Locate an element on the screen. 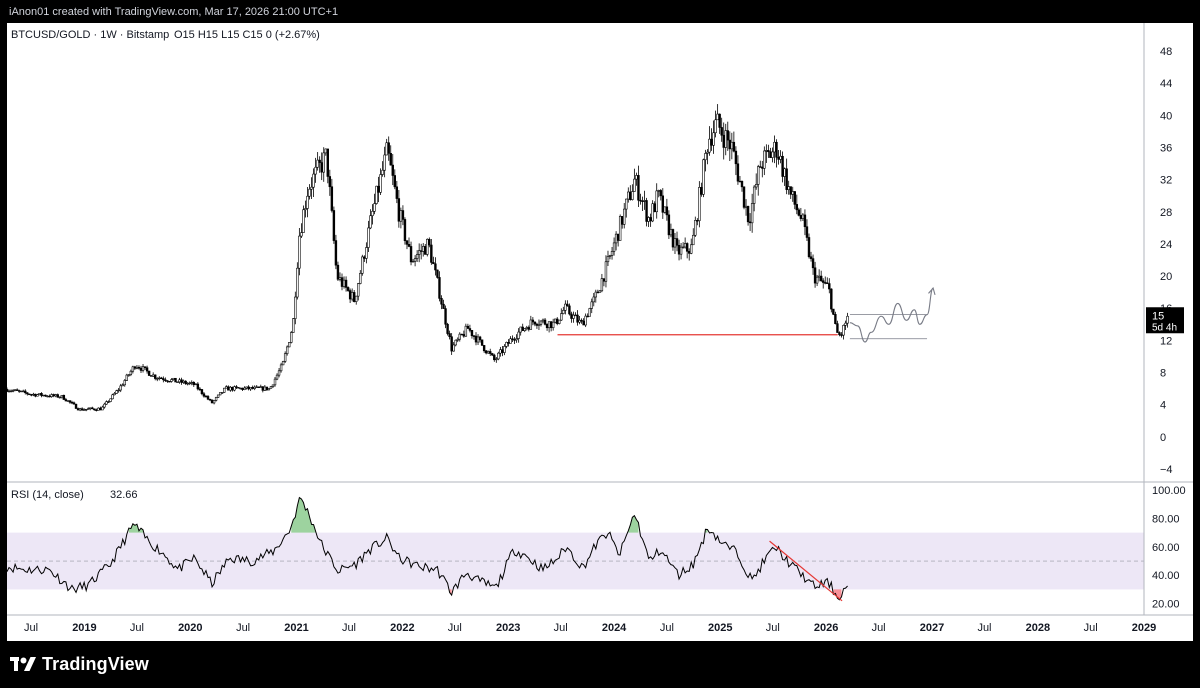 The height and width of the screenshot is (688, 1200). price-tick-label: −4 is located at coordinates (1166, 470).